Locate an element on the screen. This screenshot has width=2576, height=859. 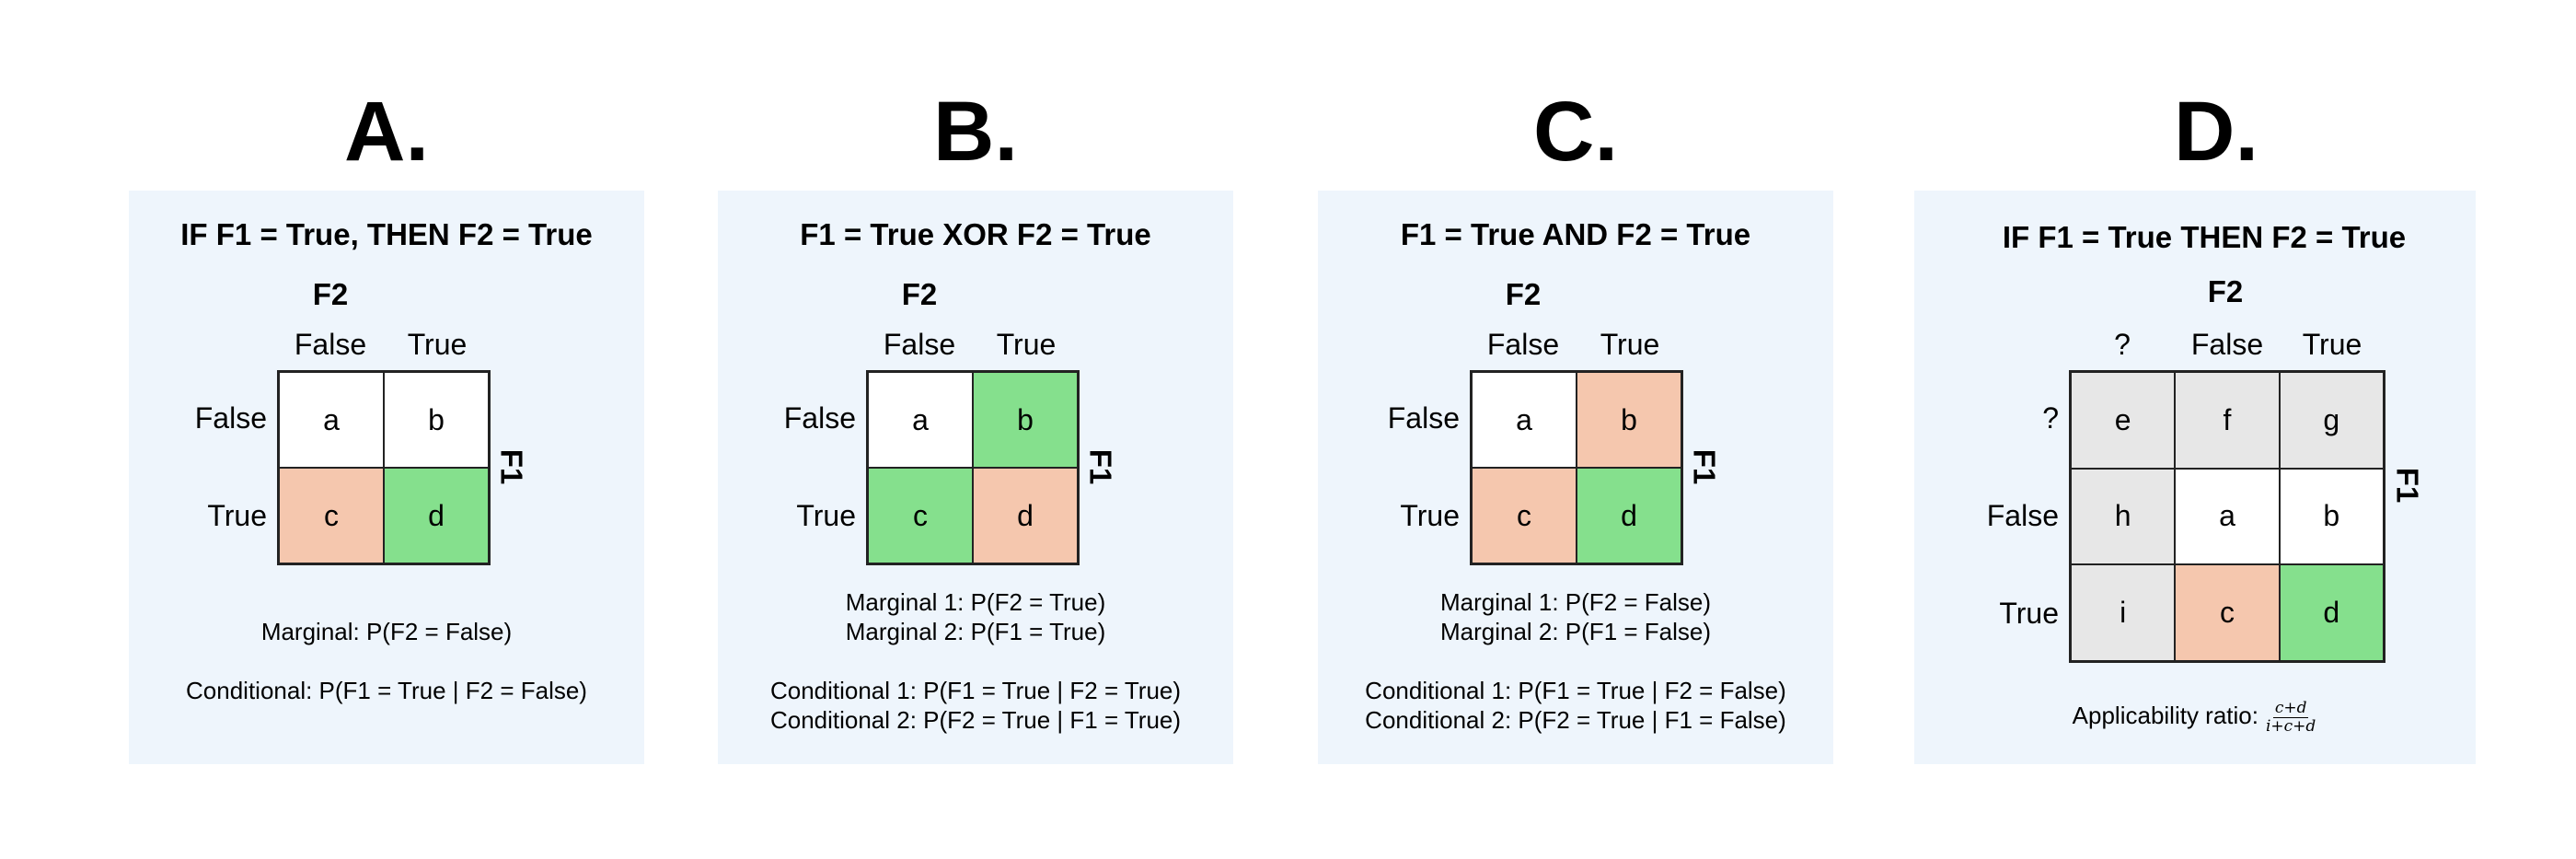
conditional-note: Conditional 1: P(F1 = True | F2 = True) is located at coordinates (975, 690).